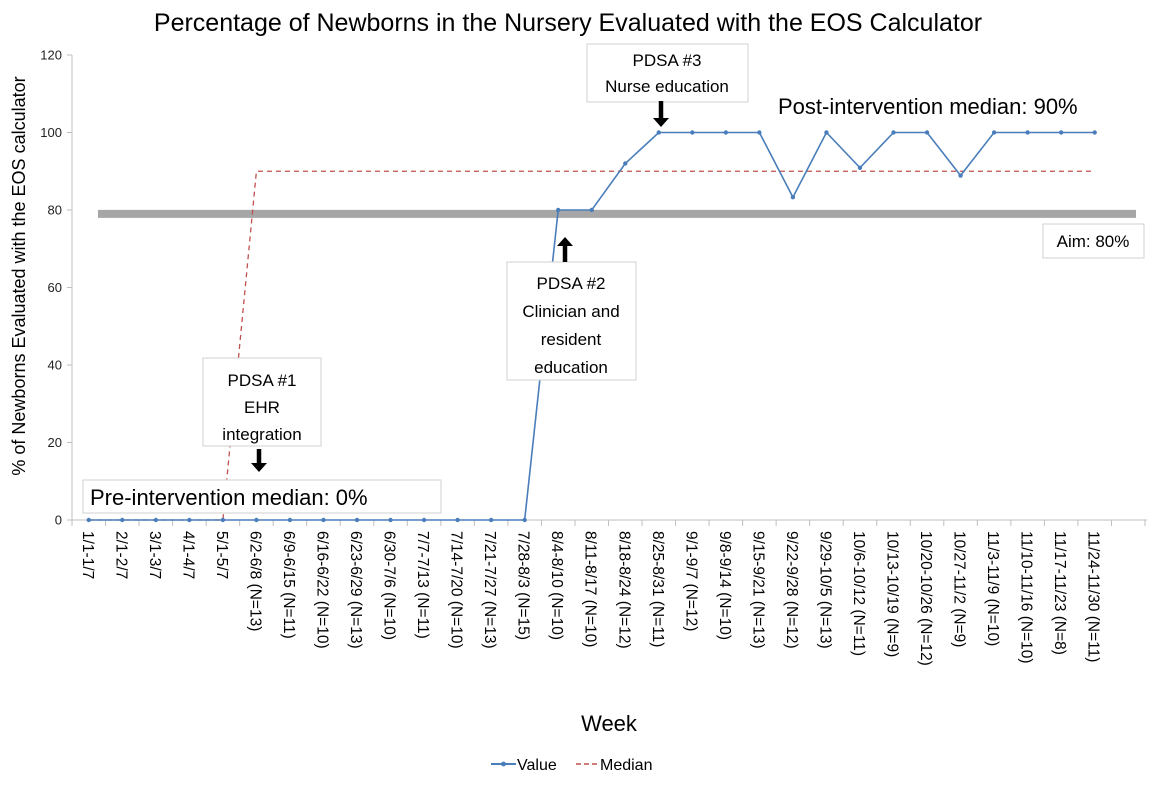  Describe the element at coordinates (55, 287) in the screenshot. I see `y-tick-label: 60` at that location.